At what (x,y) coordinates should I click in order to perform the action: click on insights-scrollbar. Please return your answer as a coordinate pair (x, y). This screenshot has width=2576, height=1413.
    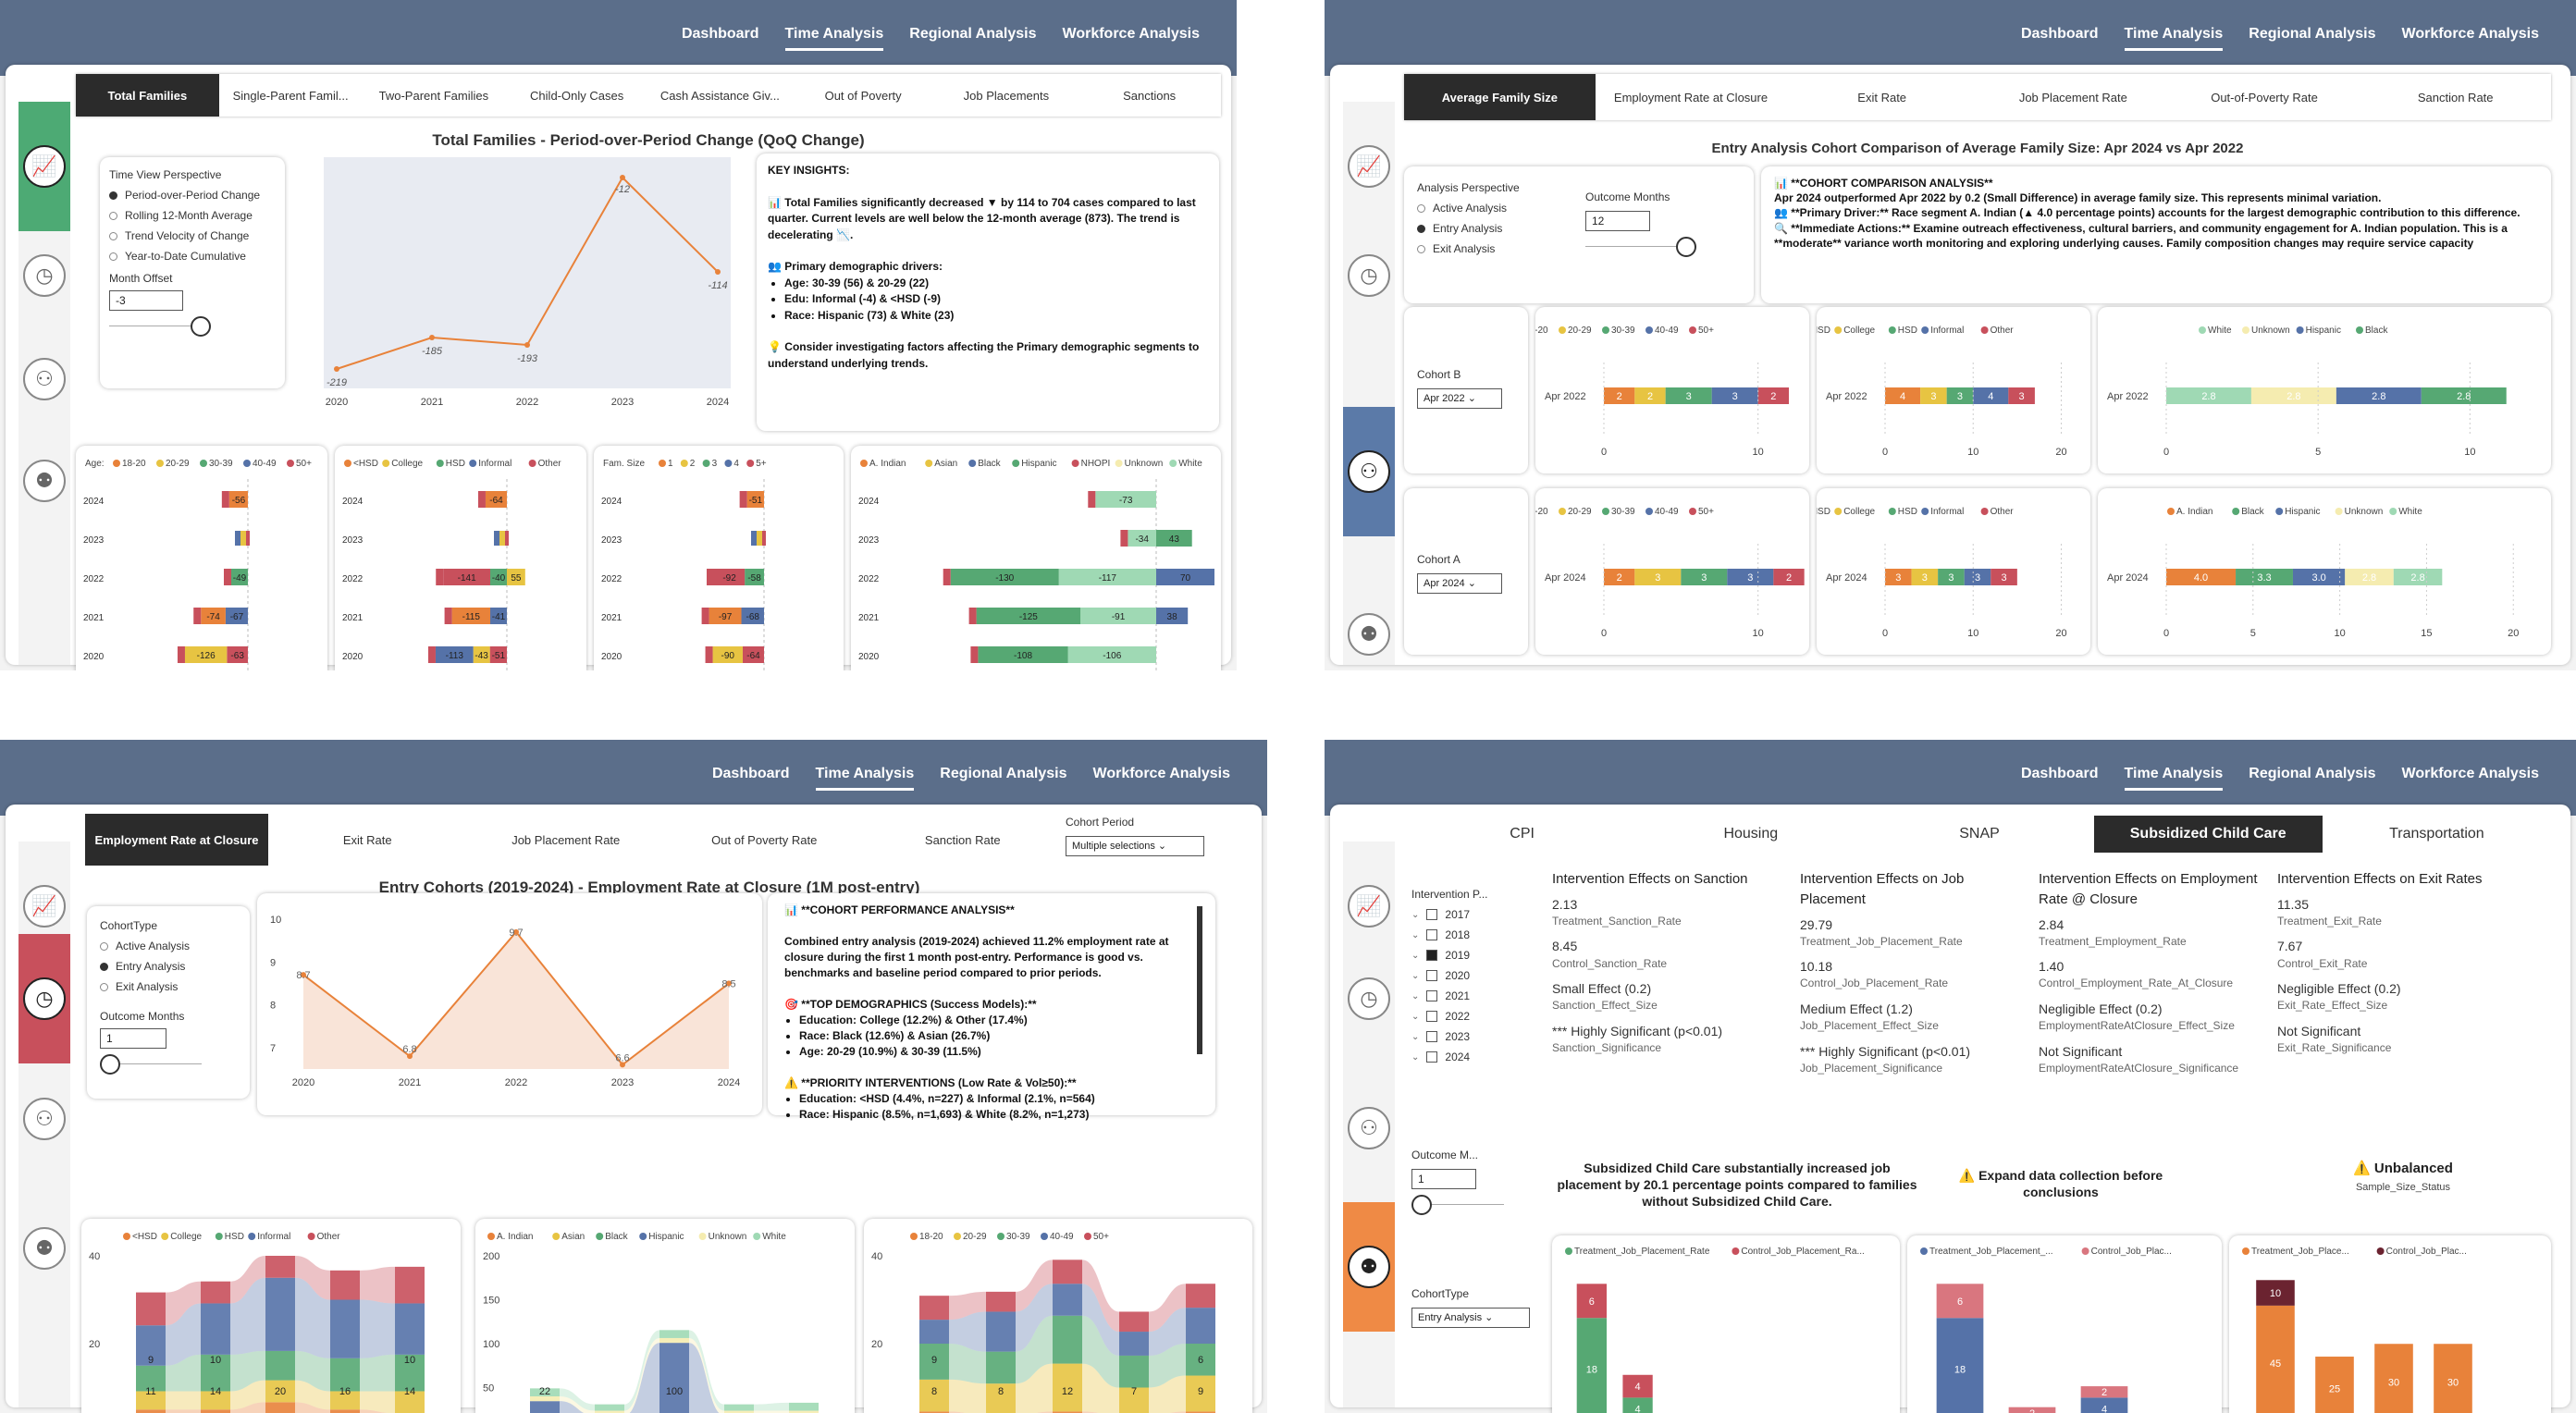
    Looking at the image, I should click on (1199, 980).